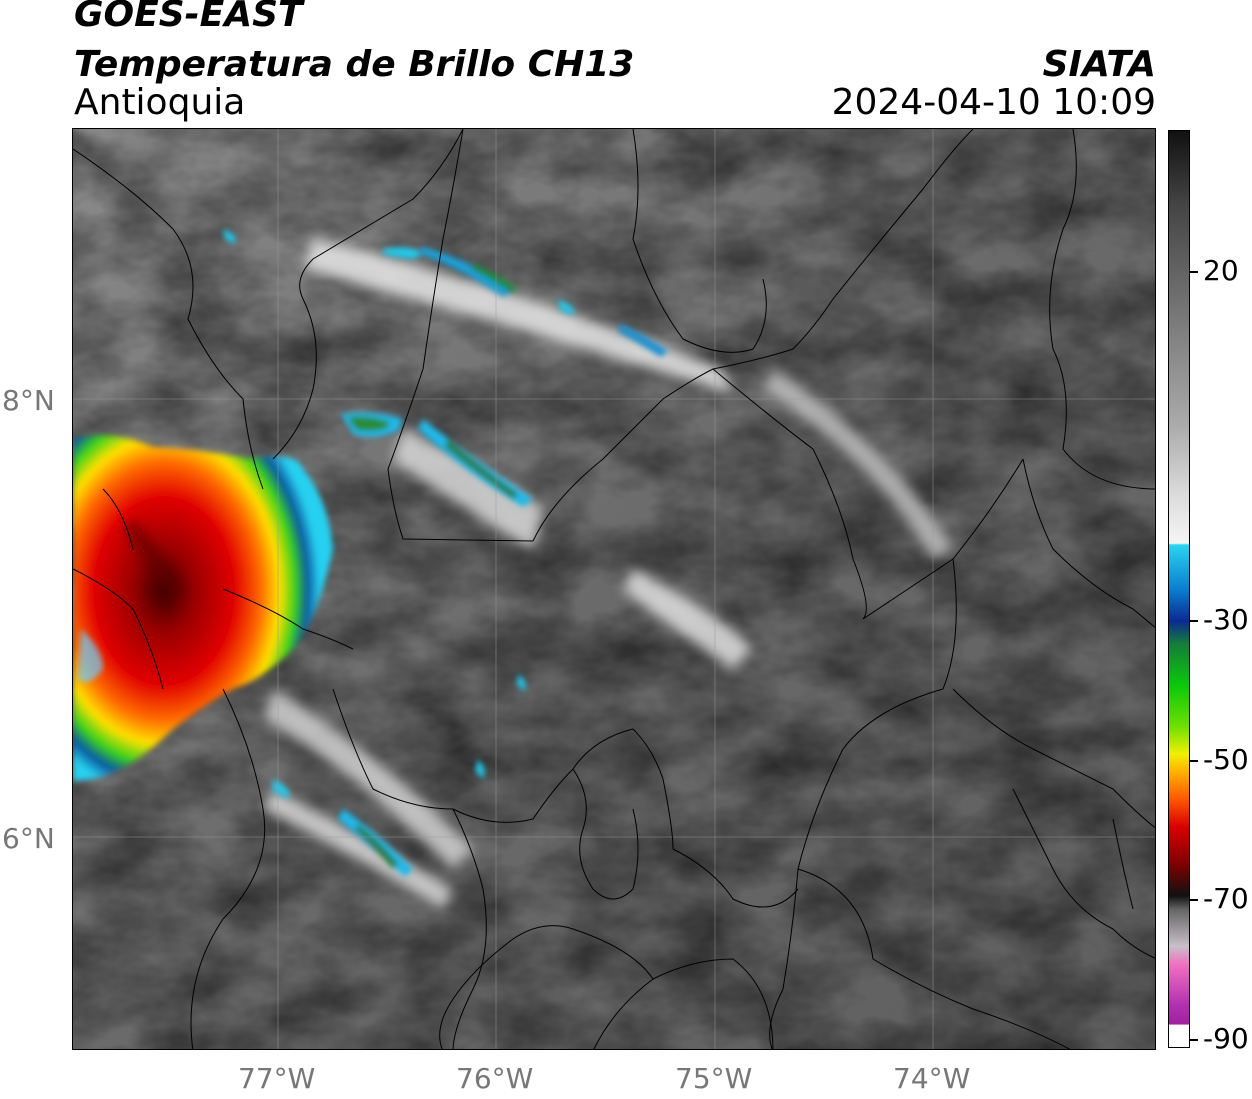  I want to click on lon-label-75w: 75°W, so click(714, 1078).